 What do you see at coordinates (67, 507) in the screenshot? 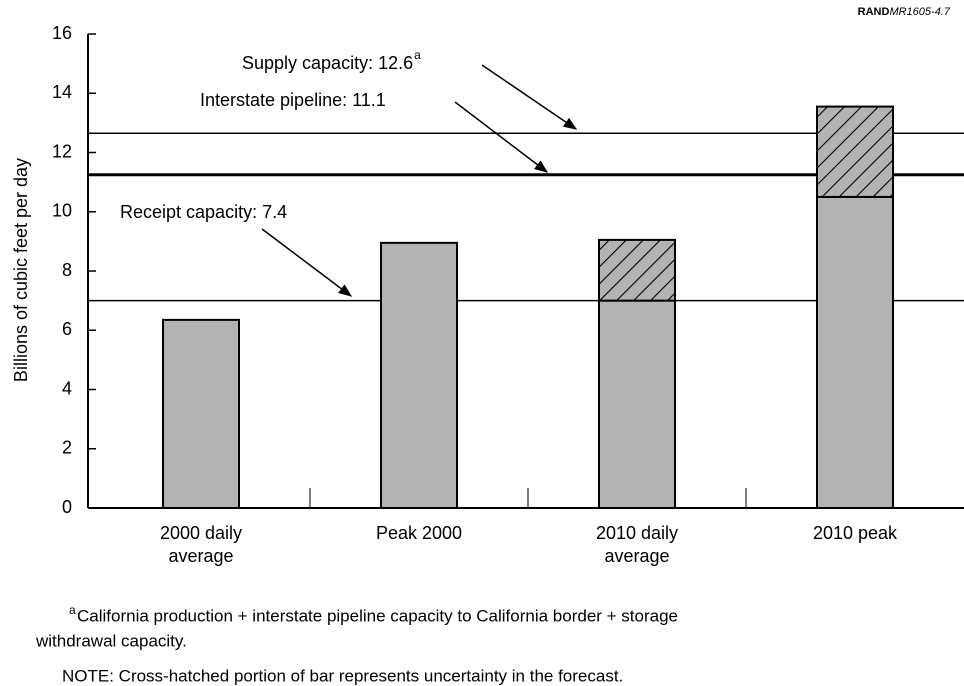
I see `y-tick-label: 0` at bounding box center [67, 507].